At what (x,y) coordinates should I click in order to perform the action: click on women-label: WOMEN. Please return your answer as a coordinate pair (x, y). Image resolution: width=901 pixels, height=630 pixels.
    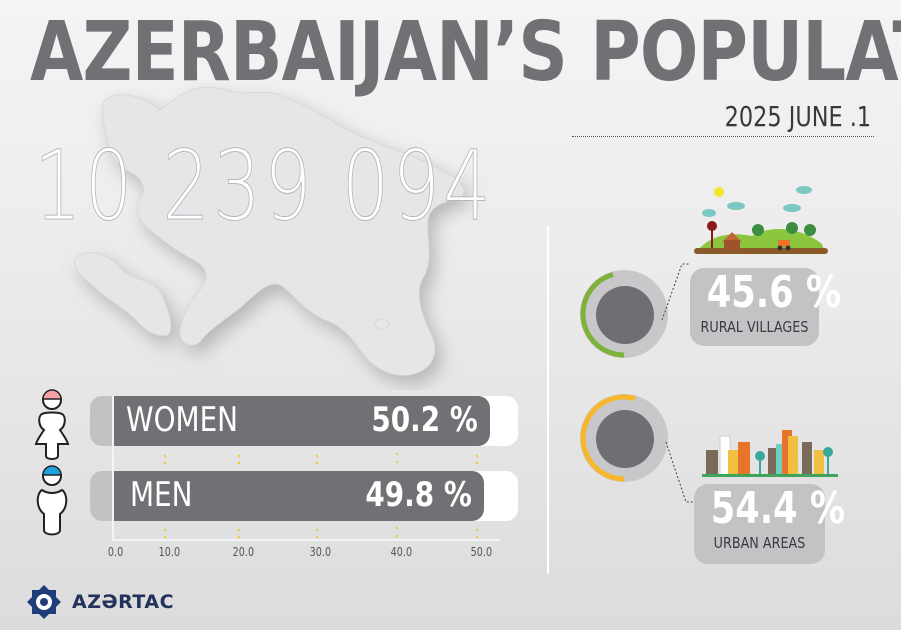
    Looking at the image, I should click on (182, 420).